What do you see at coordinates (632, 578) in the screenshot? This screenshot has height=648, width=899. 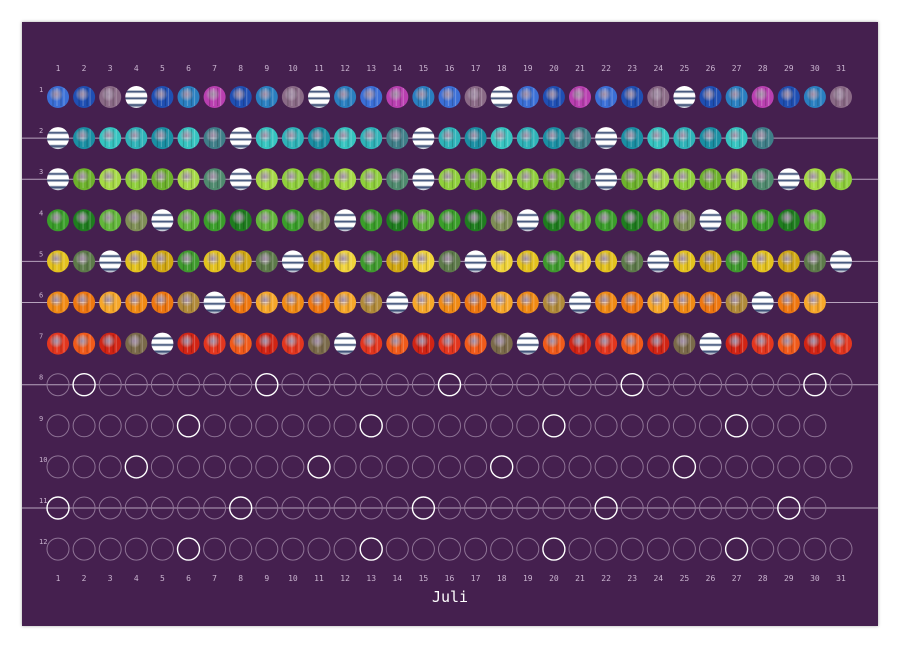 I see `day-number-bottom: 23` at bounding box center [632, 578].